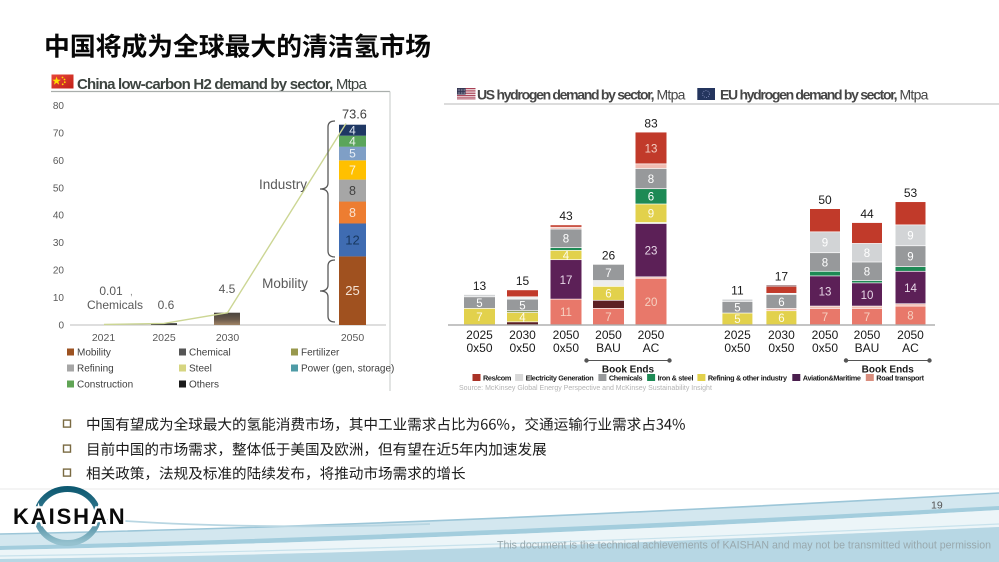 Image resolution: width=999 pixels, height=562 pixels. I want to click on svg-text: Chemicals, so click(115, 305).